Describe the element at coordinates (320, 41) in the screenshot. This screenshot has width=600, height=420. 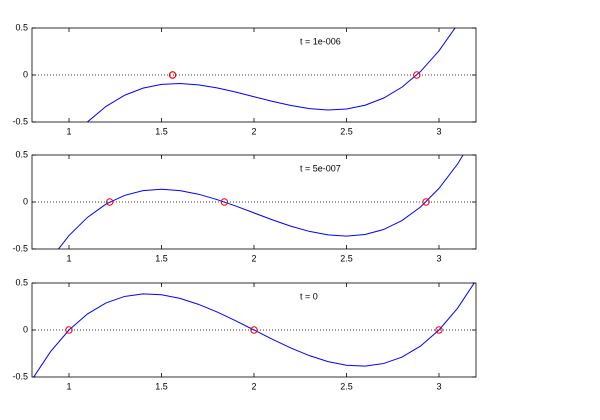
I see `annotation: t = 1e-006` at that location.